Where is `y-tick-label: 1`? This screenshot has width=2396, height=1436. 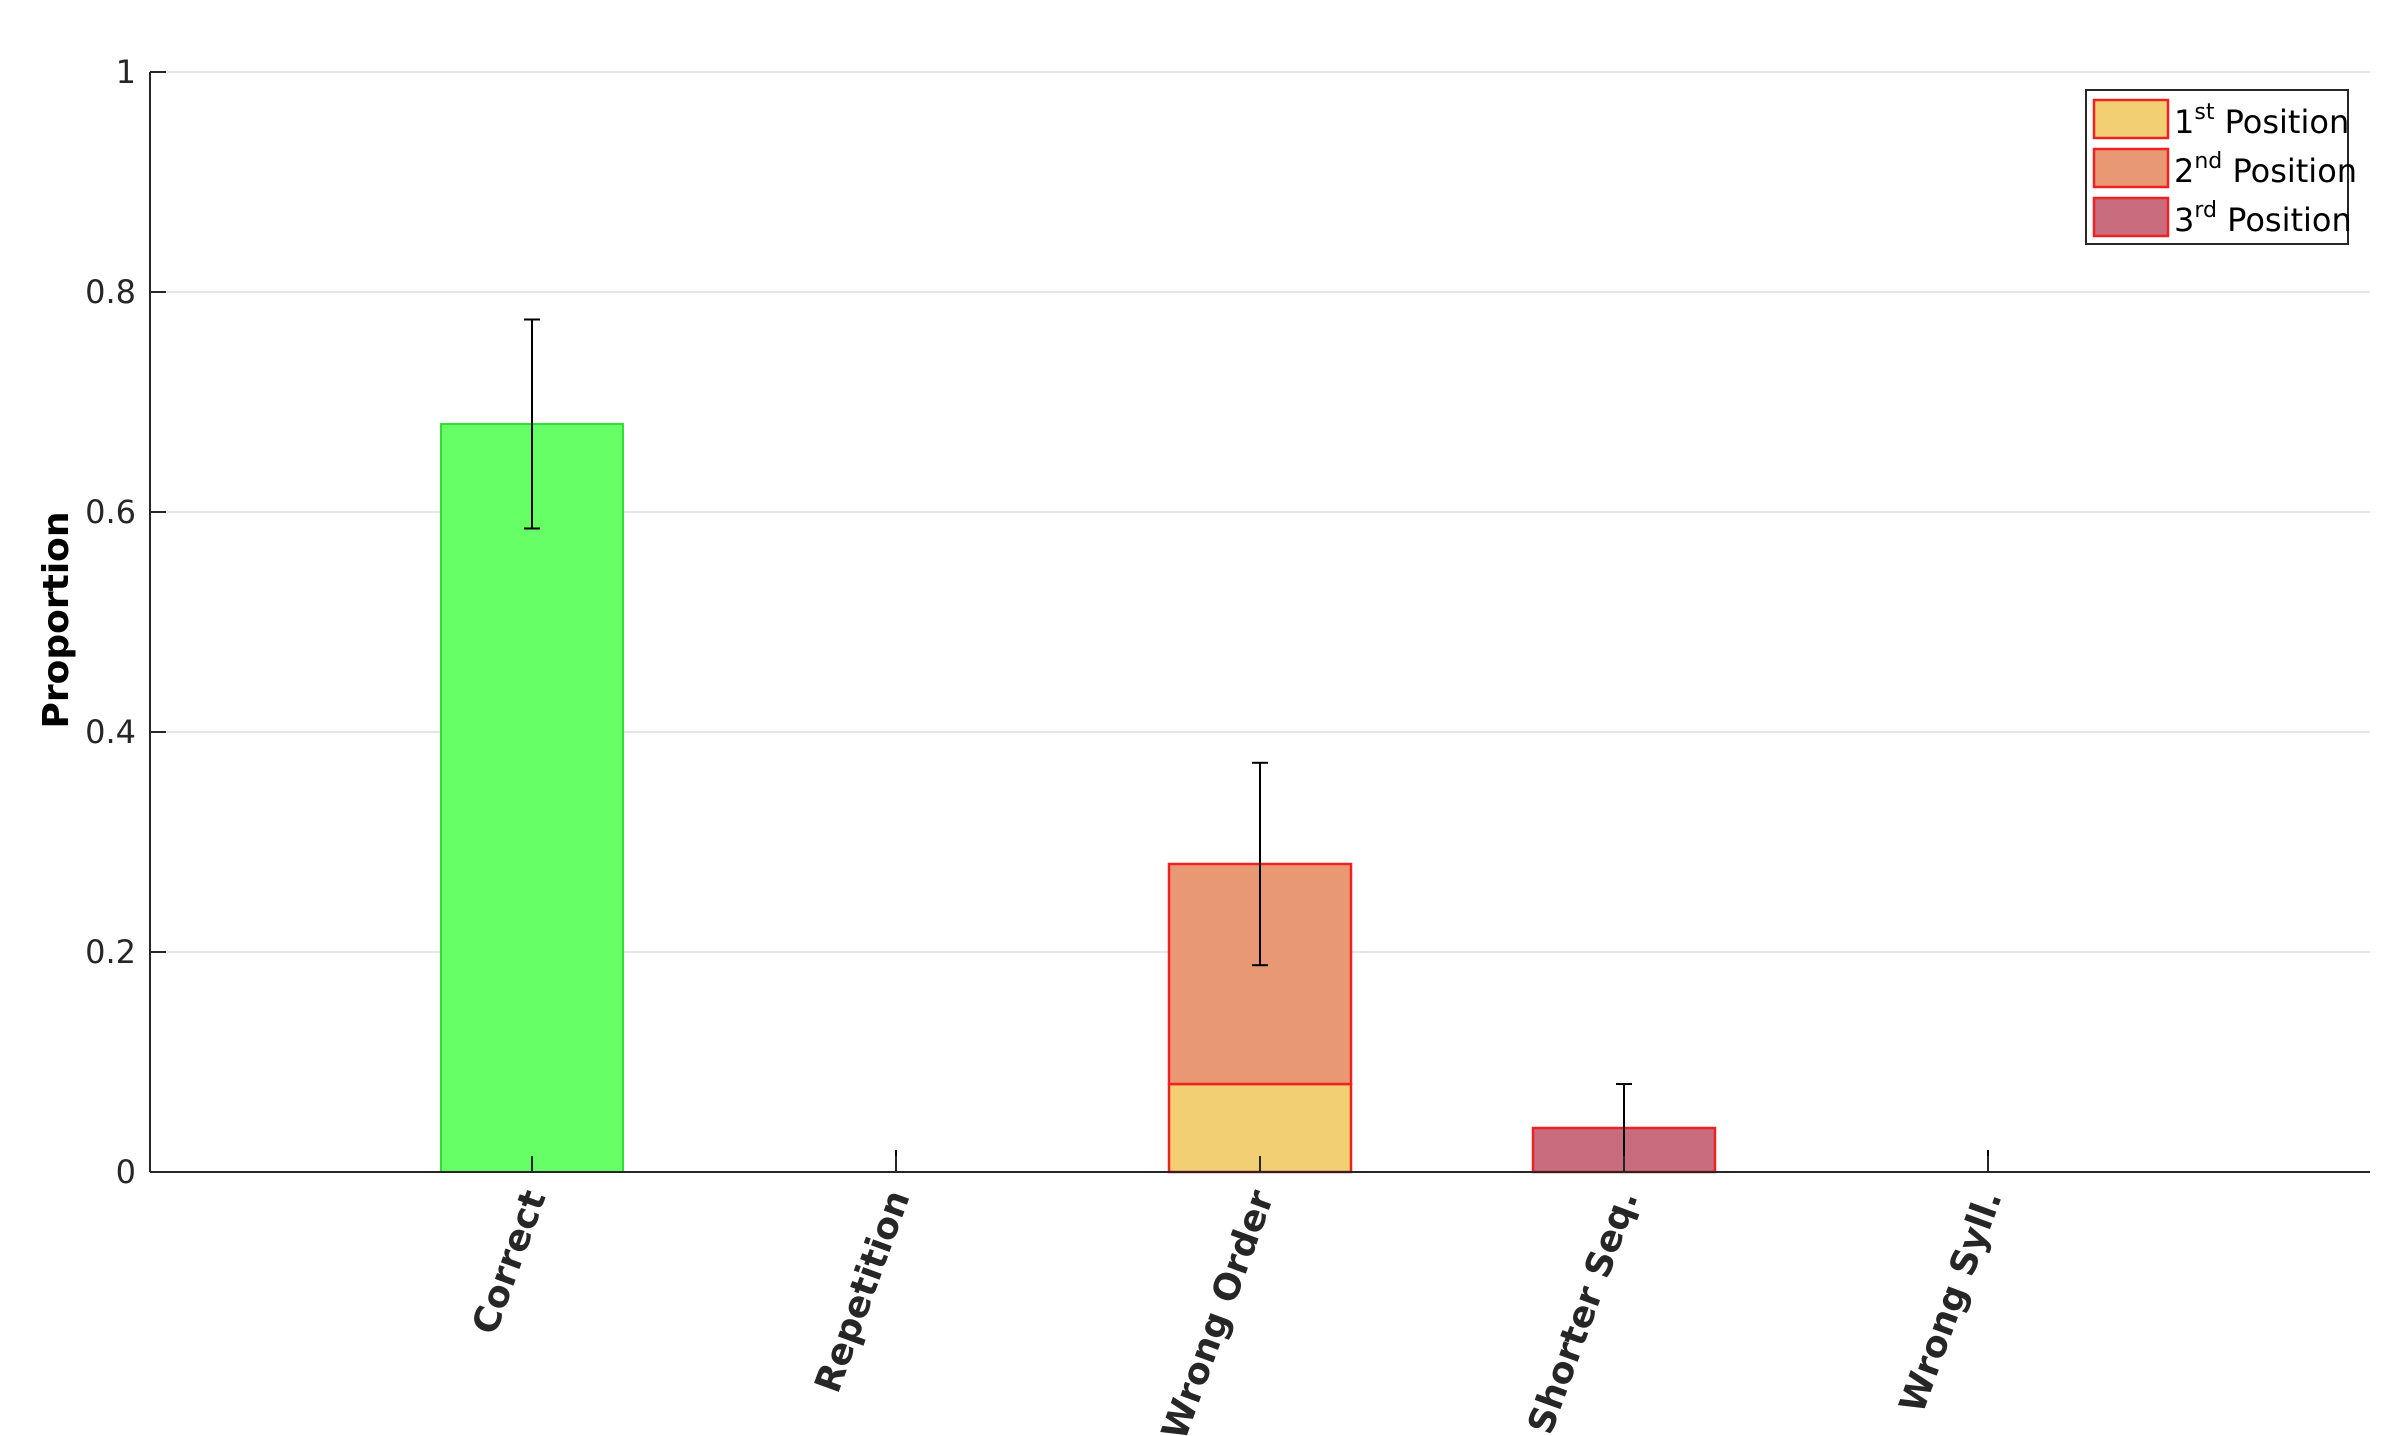
y-tick-label: 1 is located at coordinates (126, 72).